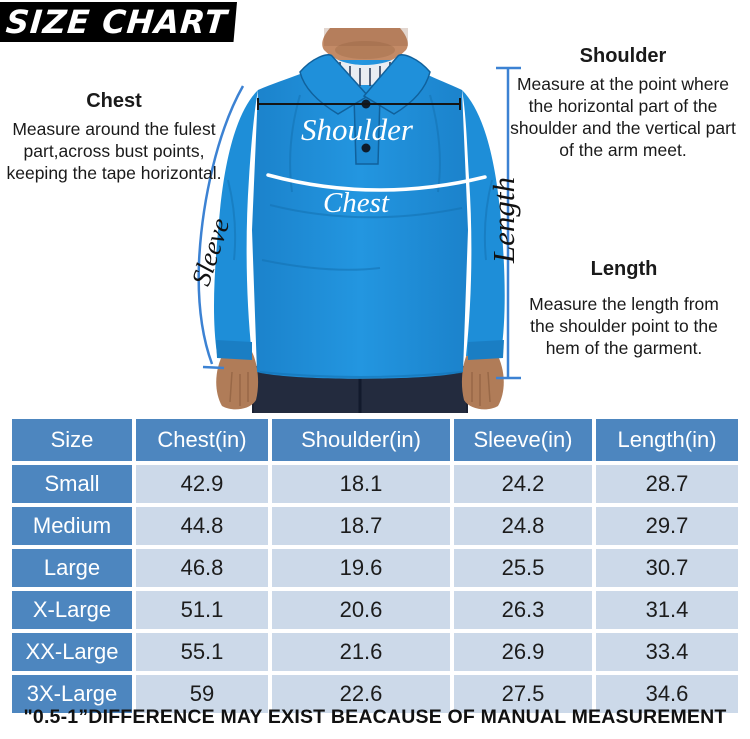  What do you see at coordinates (667, 568) in the screenshot?
I see `value-cell: 30.7` at bounding box center [667, 568].